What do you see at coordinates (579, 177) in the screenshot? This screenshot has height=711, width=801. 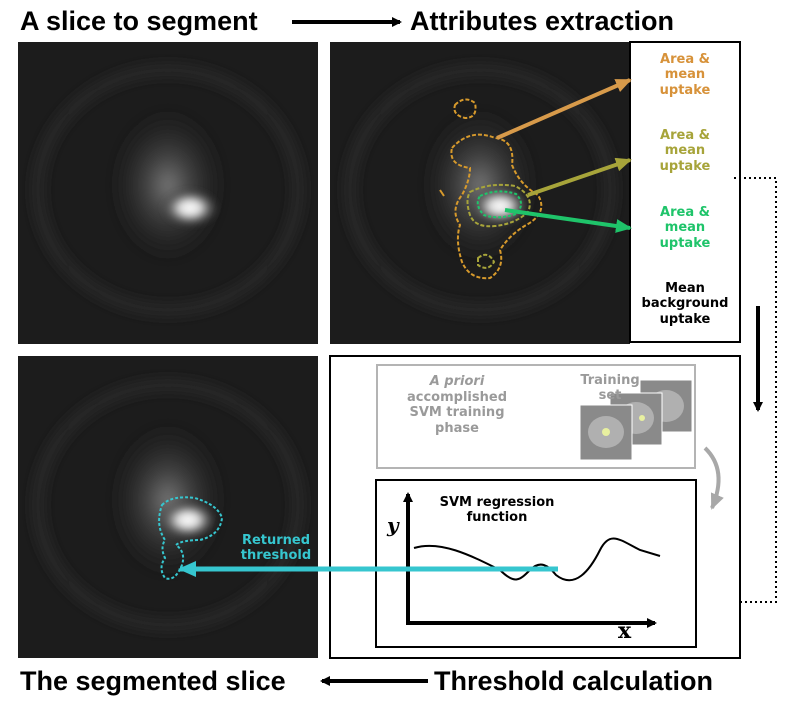 I see `arrow-mid-area` at bounding box center [579, 177].